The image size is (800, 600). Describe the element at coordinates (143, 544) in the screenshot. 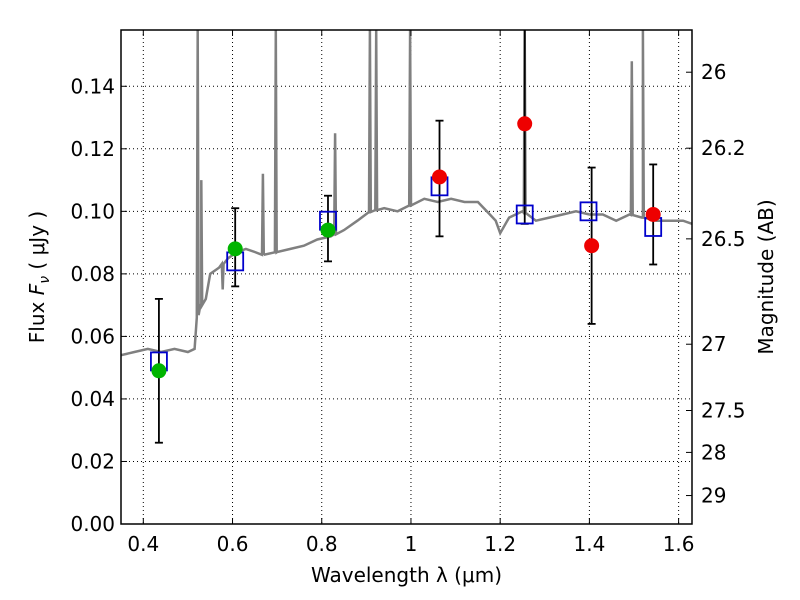

I see `x-tick-label: 0.4` at that location.